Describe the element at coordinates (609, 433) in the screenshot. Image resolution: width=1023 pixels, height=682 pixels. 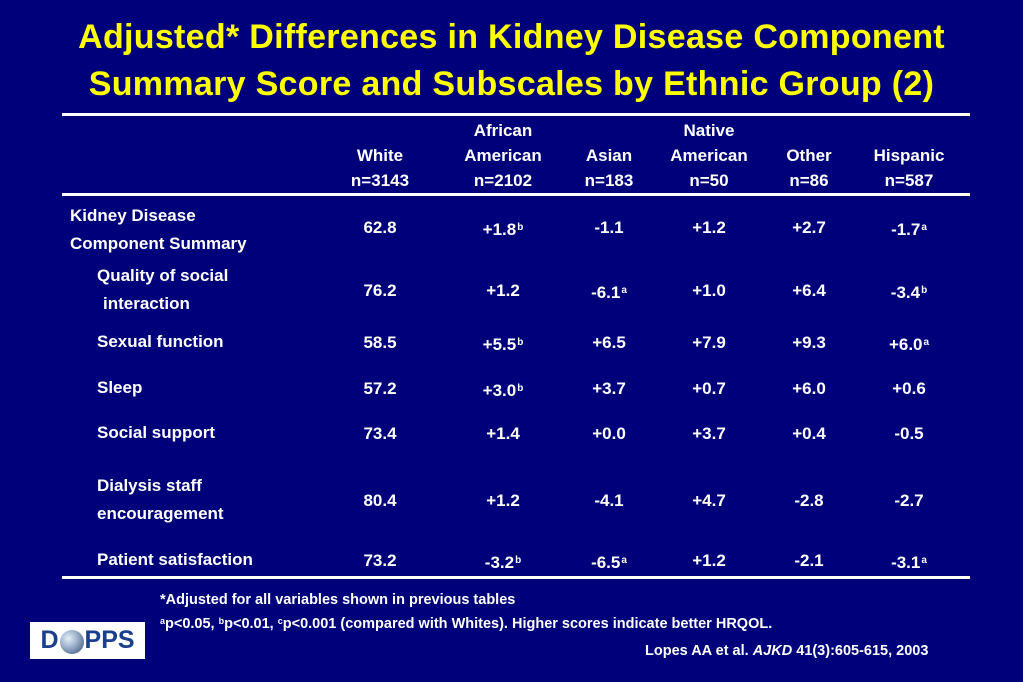
I see `cell-social-support-asian: +0.0` at that location.